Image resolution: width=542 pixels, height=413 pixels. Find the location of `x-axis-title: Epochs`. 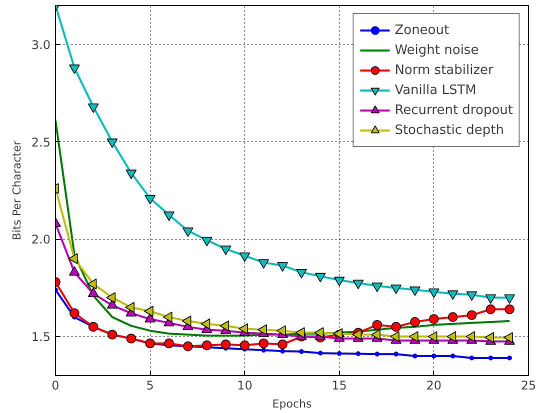

x-axis-title: Epochs is located at coordinates (292, 404).